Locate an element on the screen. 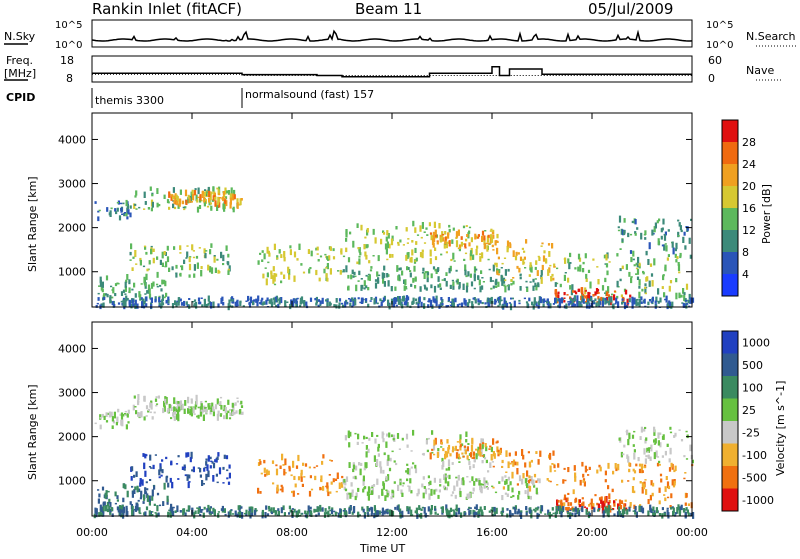 The image size is (800, 559). cpid-label: CPID is located at coordinates (20, 97).